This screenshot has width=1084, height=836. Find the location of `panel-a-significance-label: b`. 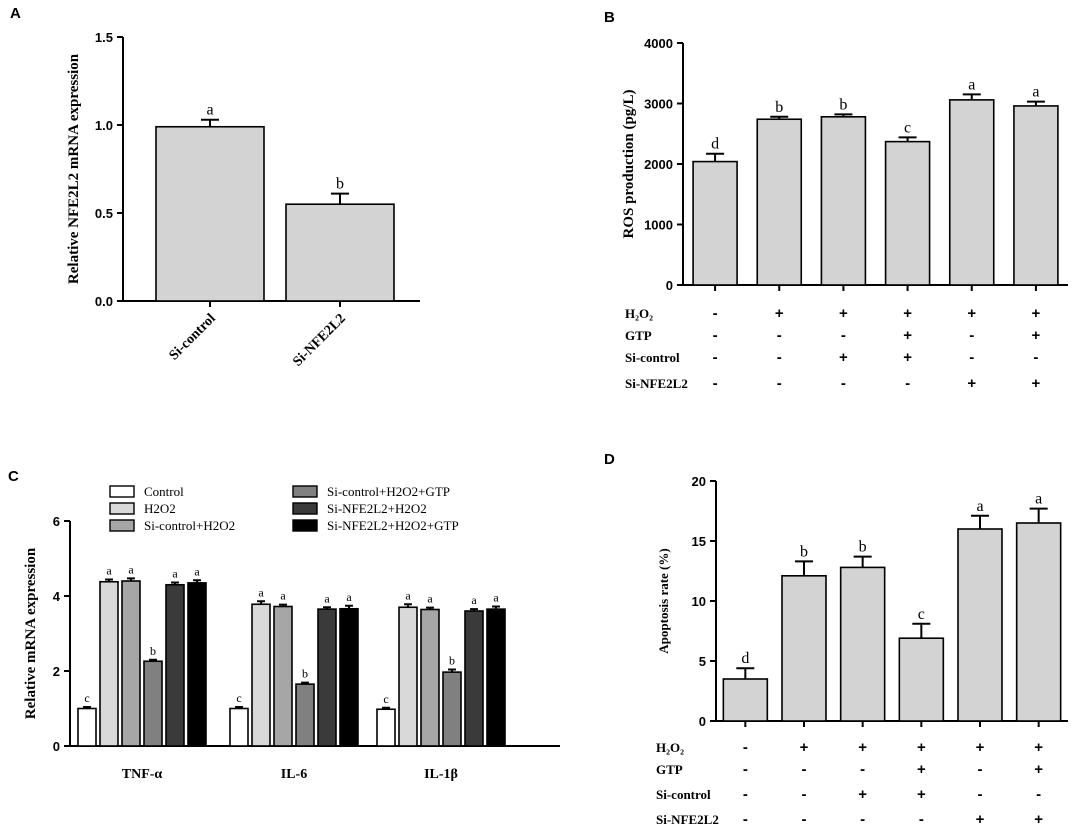

panel-a-significance-label: b is located at coordinates (340, 184).